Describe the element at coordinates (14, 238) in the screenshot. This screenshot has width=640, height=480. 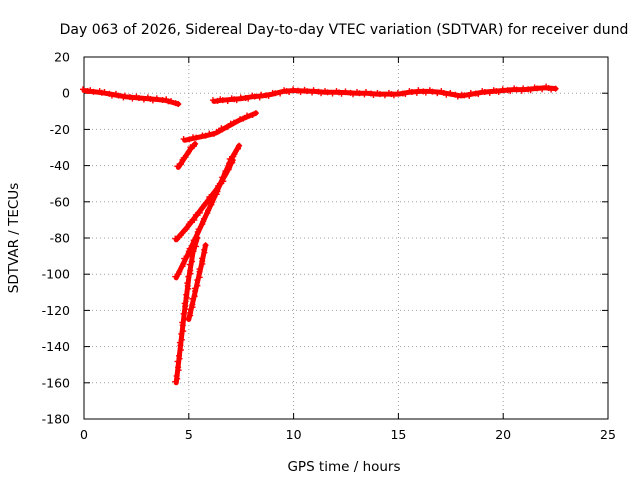
I see `y-axis-label: SDTVAR / TECUs` at that location.